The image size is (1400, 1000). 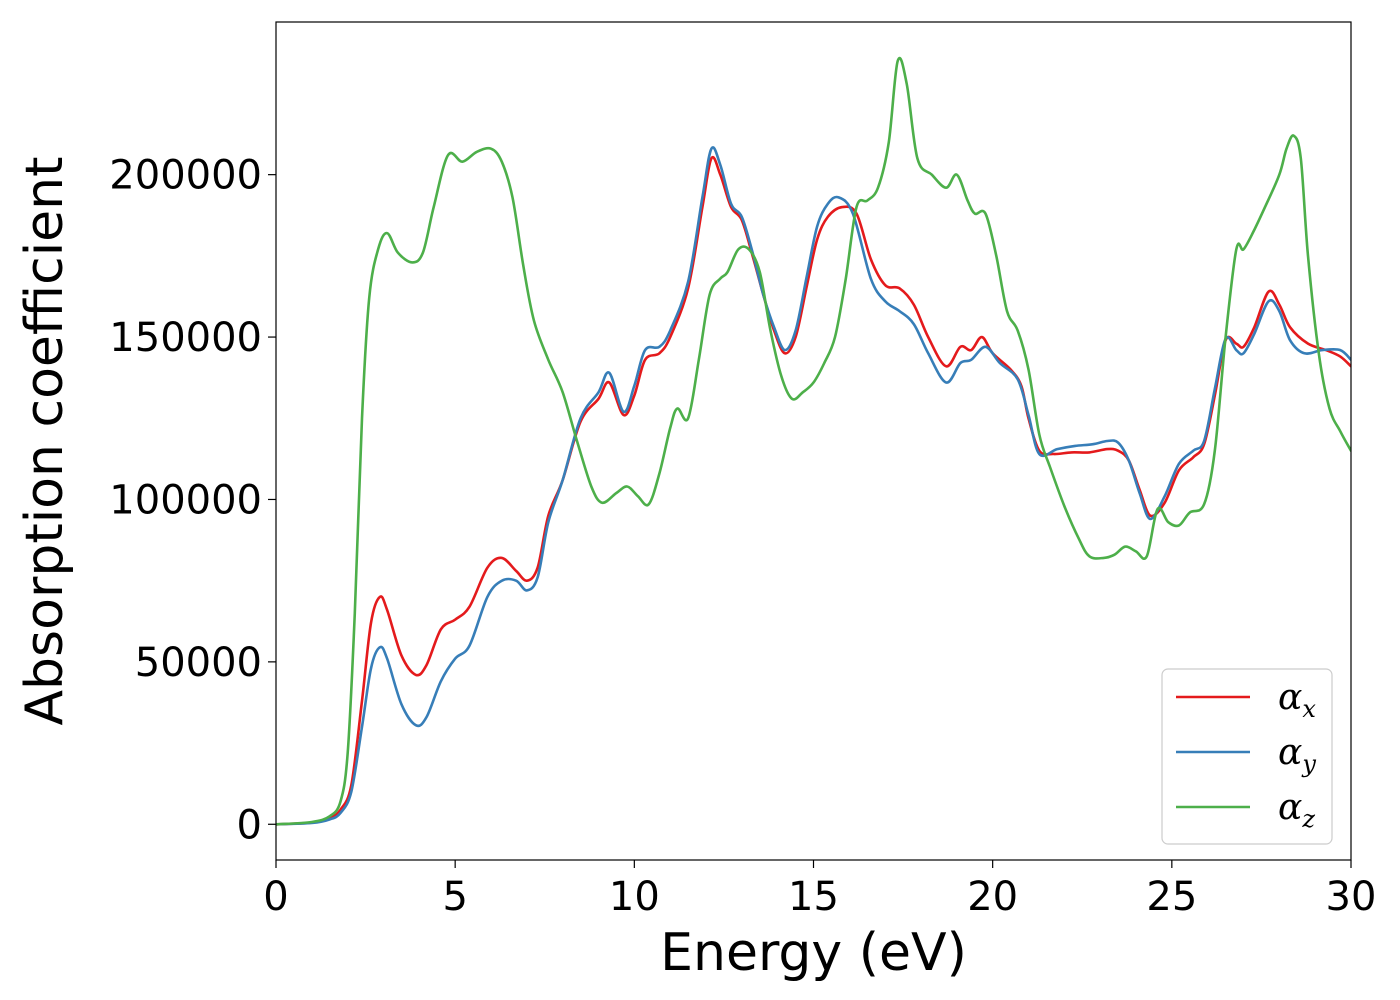 I want to click on x-tick-label: 30, so click(x=1351, y=897).